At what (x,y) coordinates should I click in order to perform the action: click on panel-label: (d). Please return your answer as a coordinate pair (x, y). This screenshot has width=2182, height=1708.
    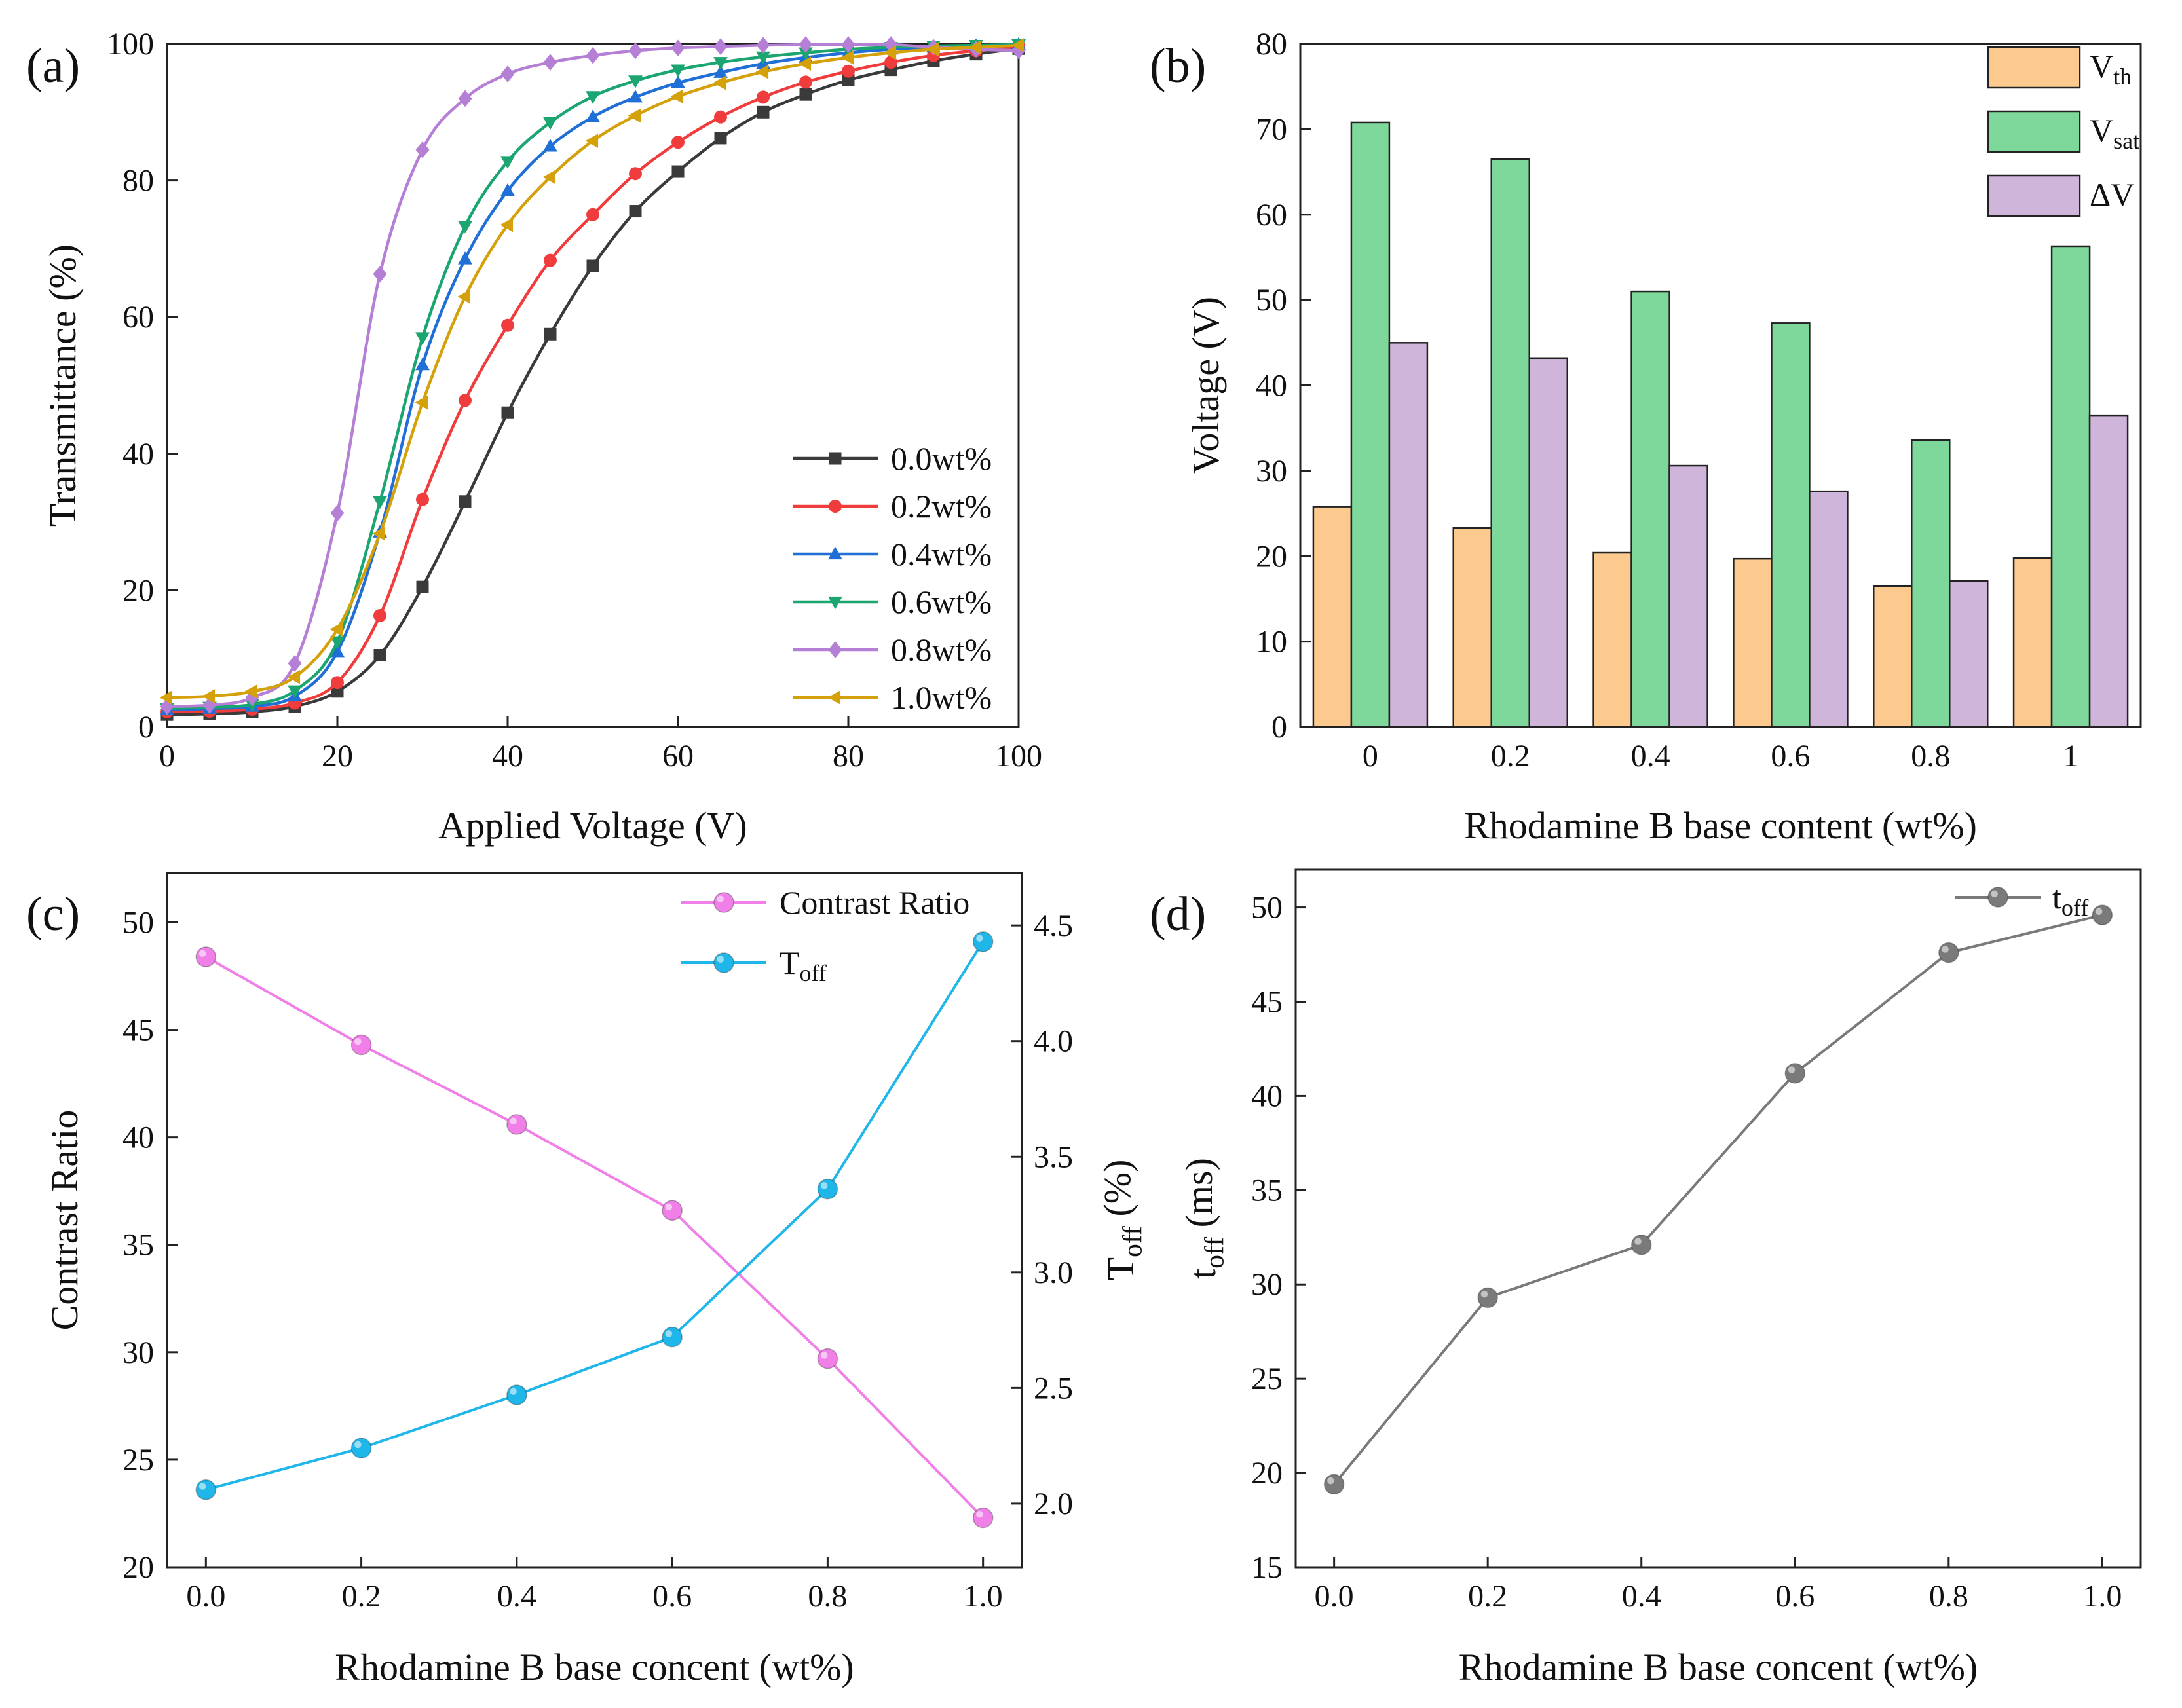
    Looking at the image, I should click on (1178, 914).